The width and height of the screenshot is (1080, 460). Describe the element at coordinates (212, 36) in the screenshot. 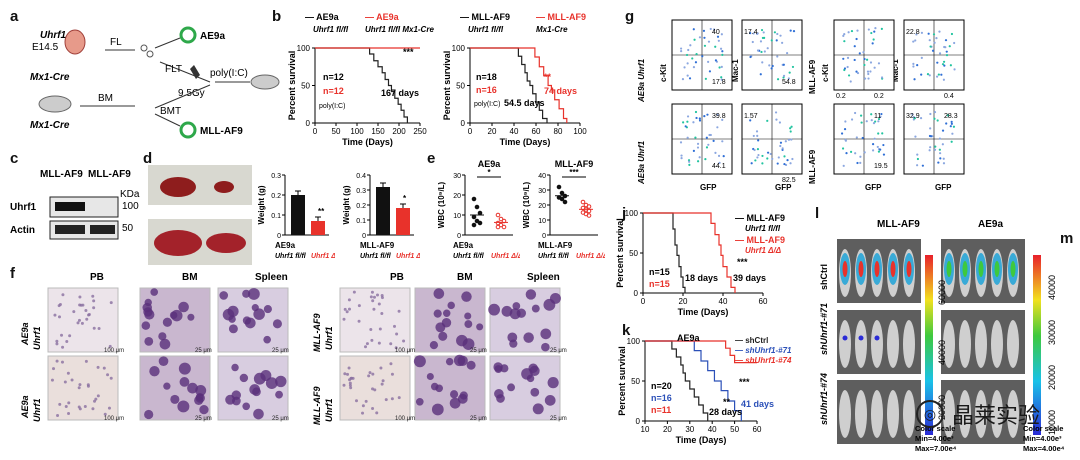

I see `ae9a-label: AE9a` at that location.